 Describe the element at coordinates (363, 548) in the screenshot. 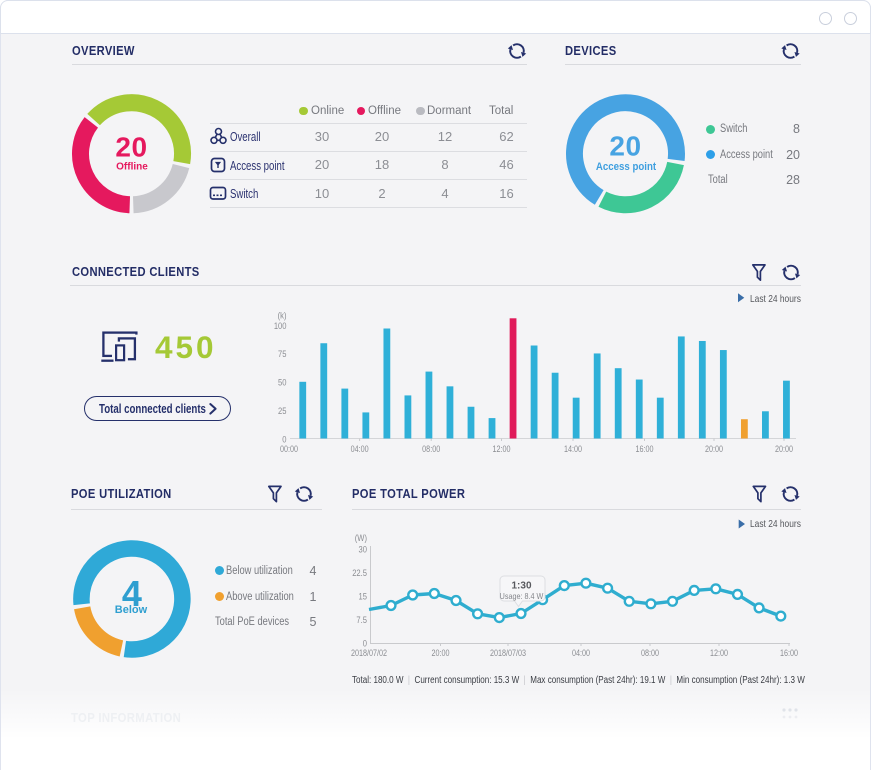

I see `svg-text: 30` at that location.